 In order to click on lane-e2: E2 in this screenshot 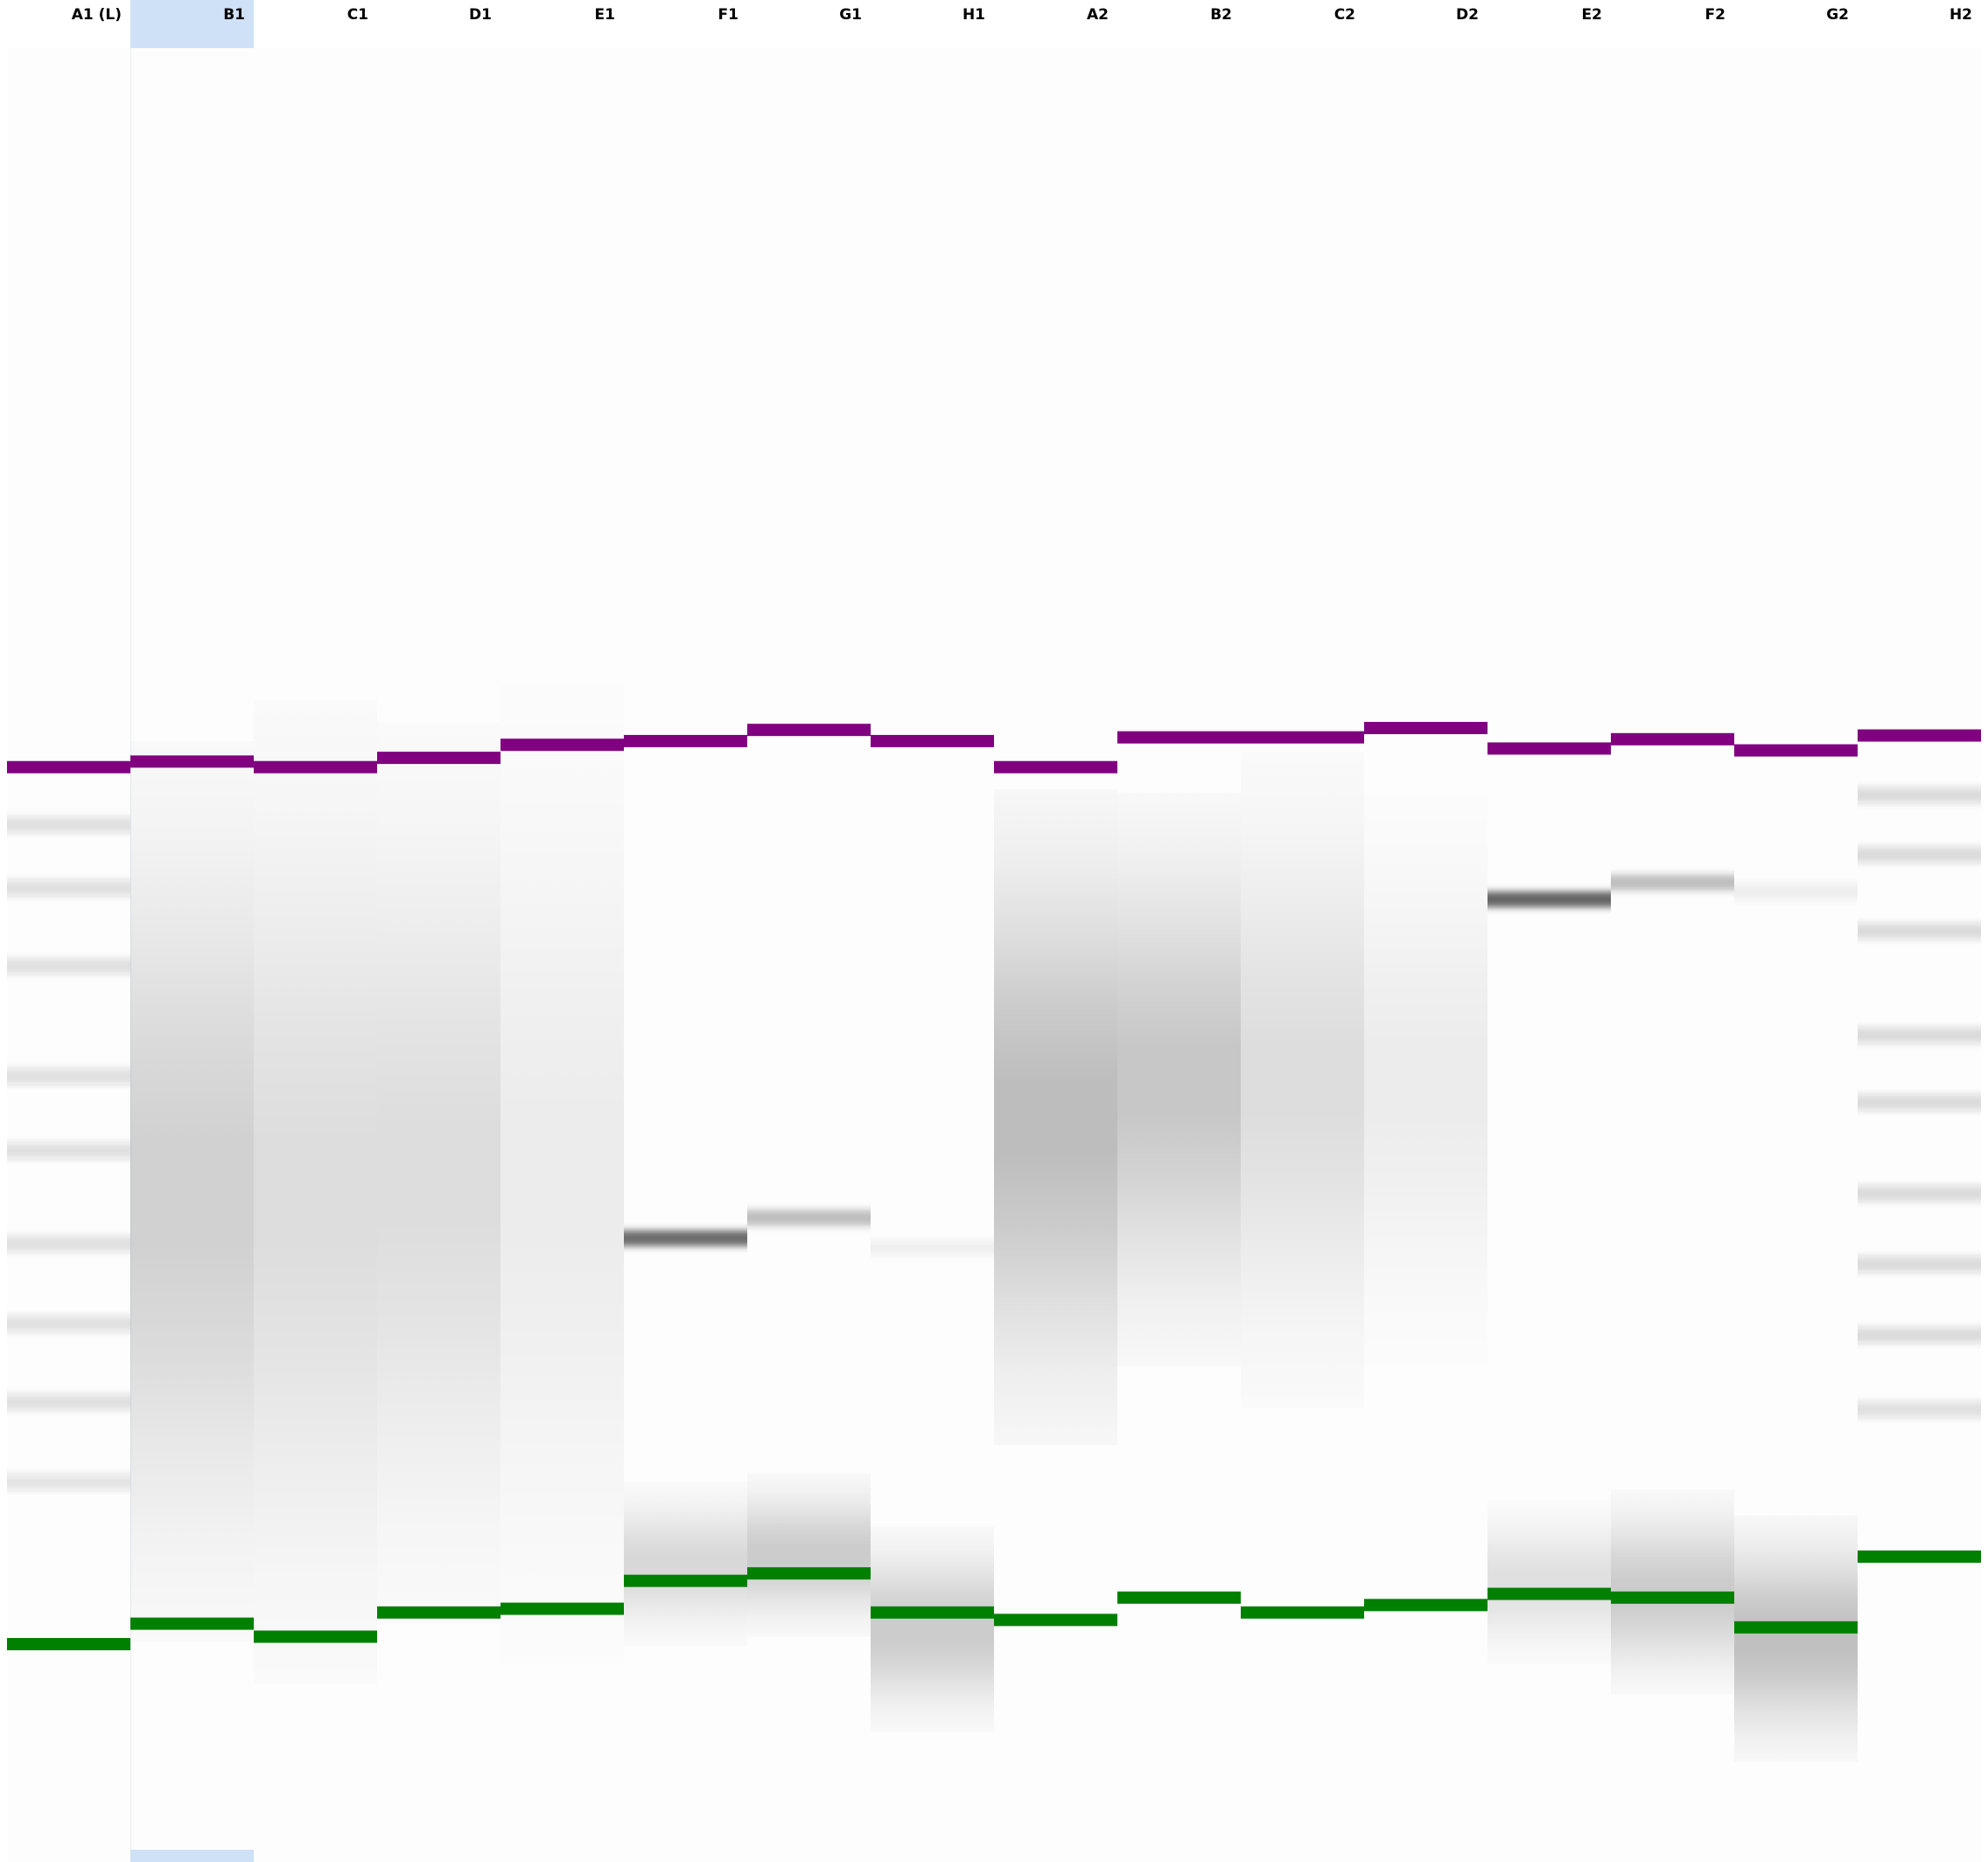, I will do `click(1549, 835)`.